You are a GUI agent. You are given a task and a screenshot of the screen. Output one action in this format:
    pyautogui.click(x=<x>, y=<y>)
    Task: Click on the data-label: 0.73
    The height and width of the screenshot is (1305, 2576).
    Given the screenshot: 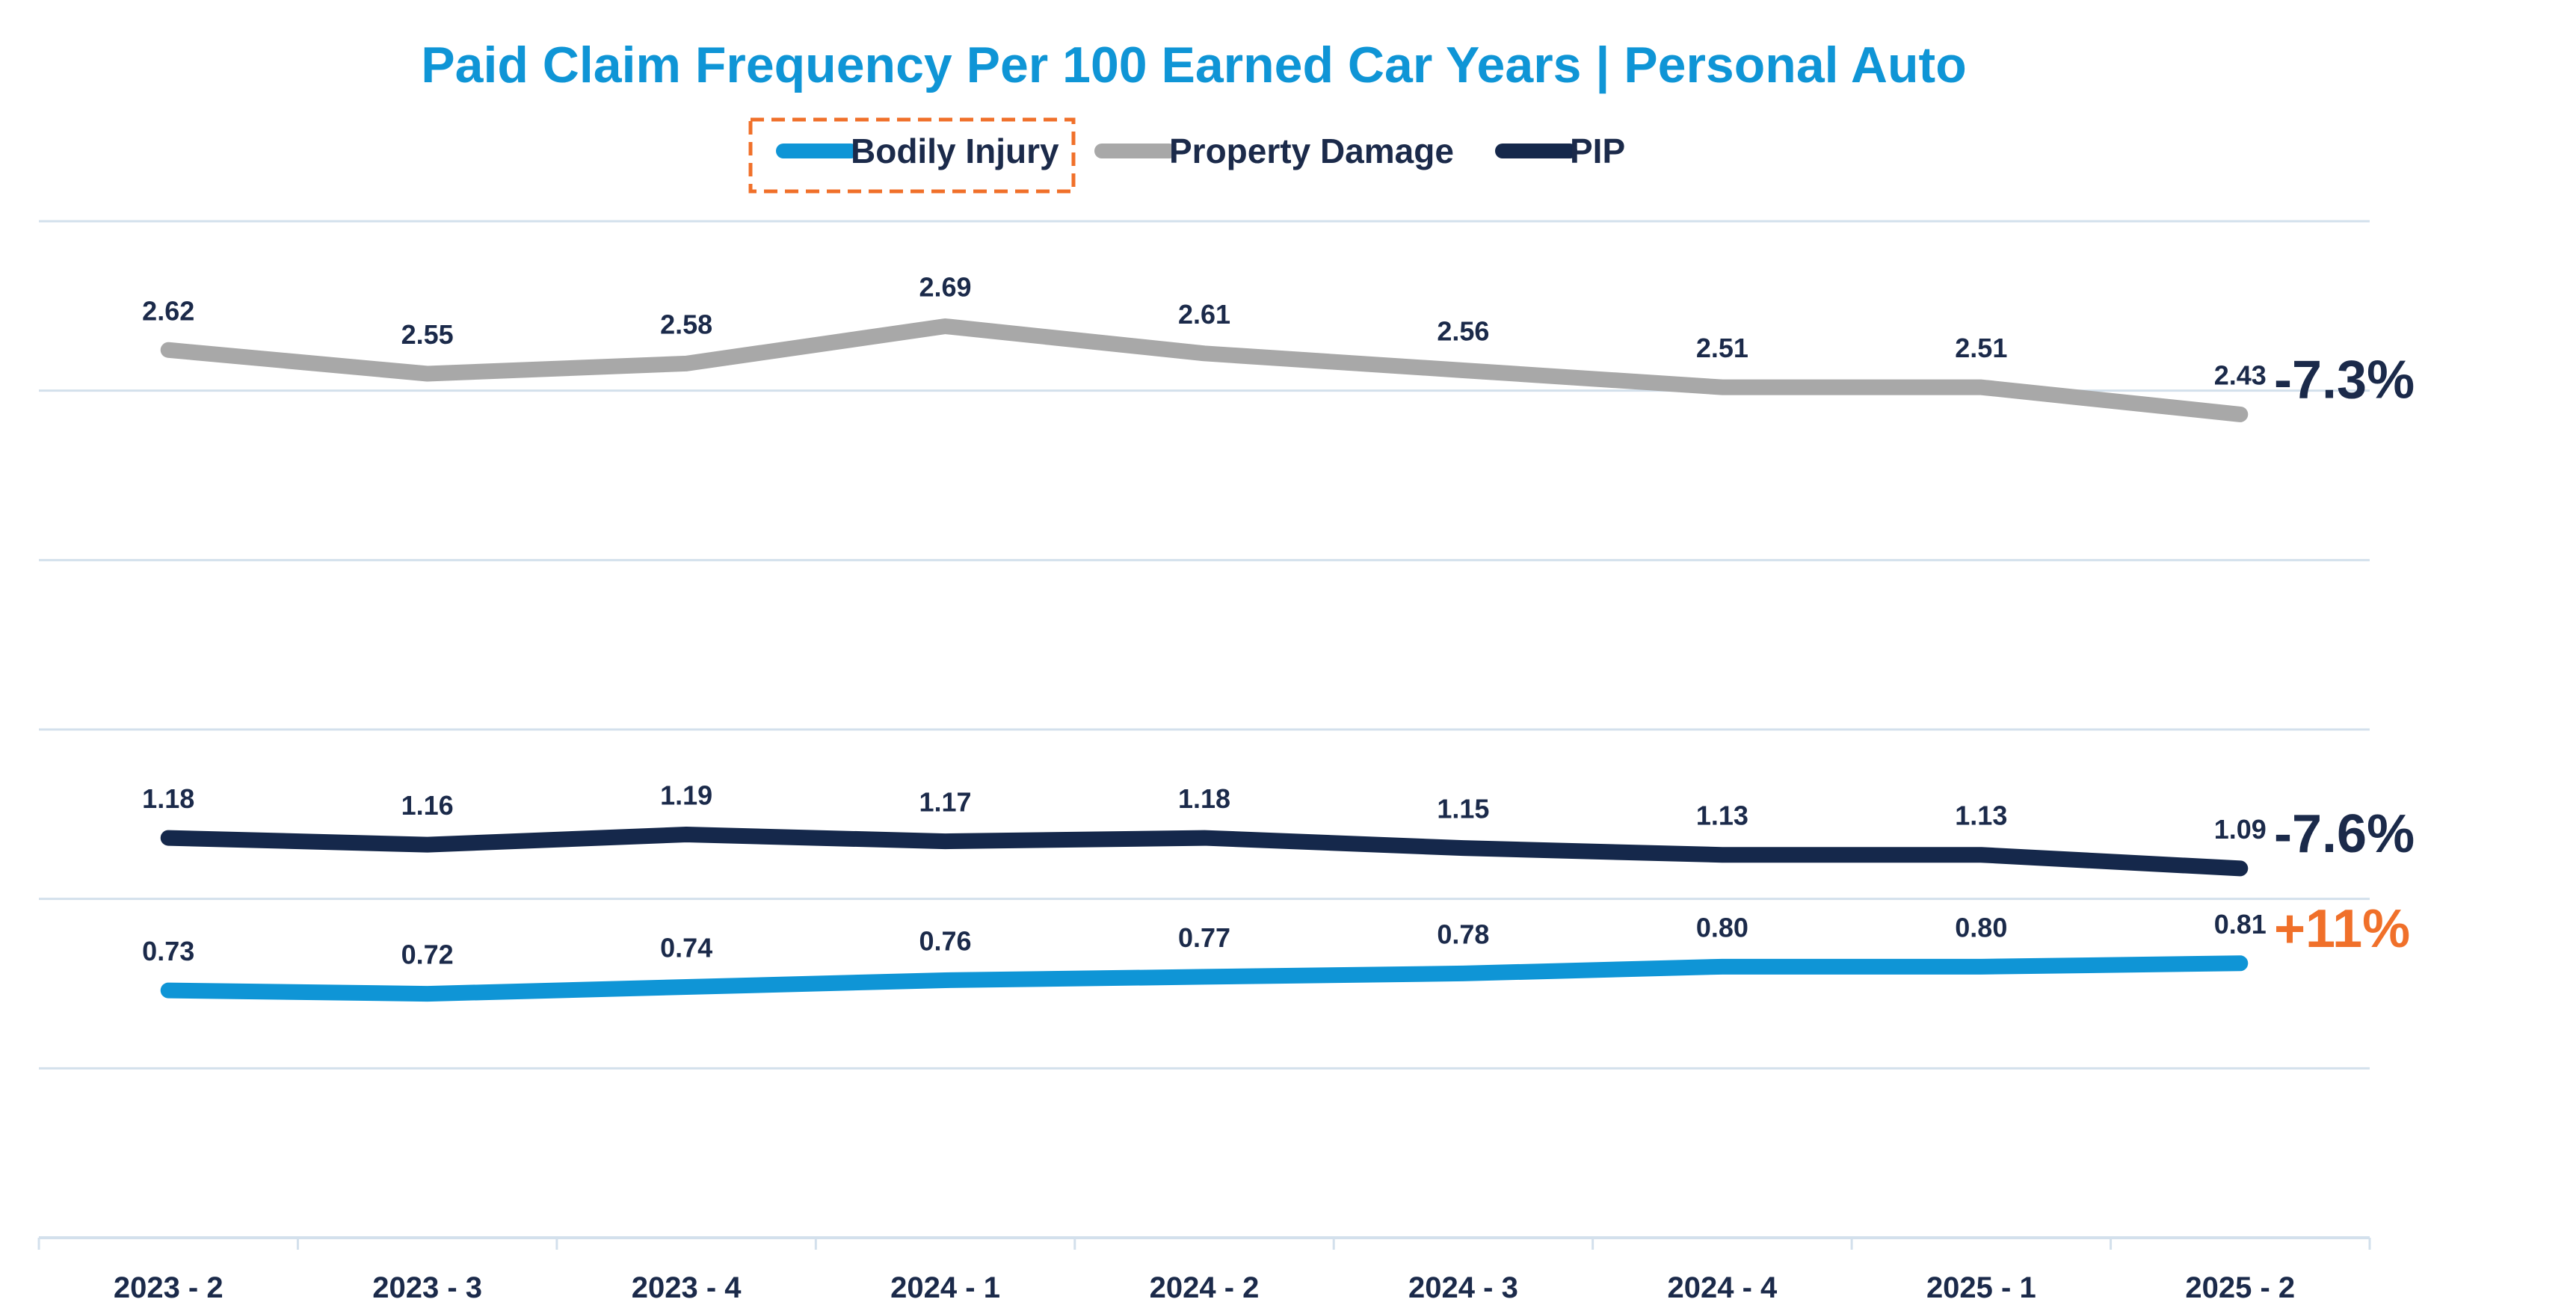 What is the action you would take?
    pyautogui.click(x=168, y=951)
    